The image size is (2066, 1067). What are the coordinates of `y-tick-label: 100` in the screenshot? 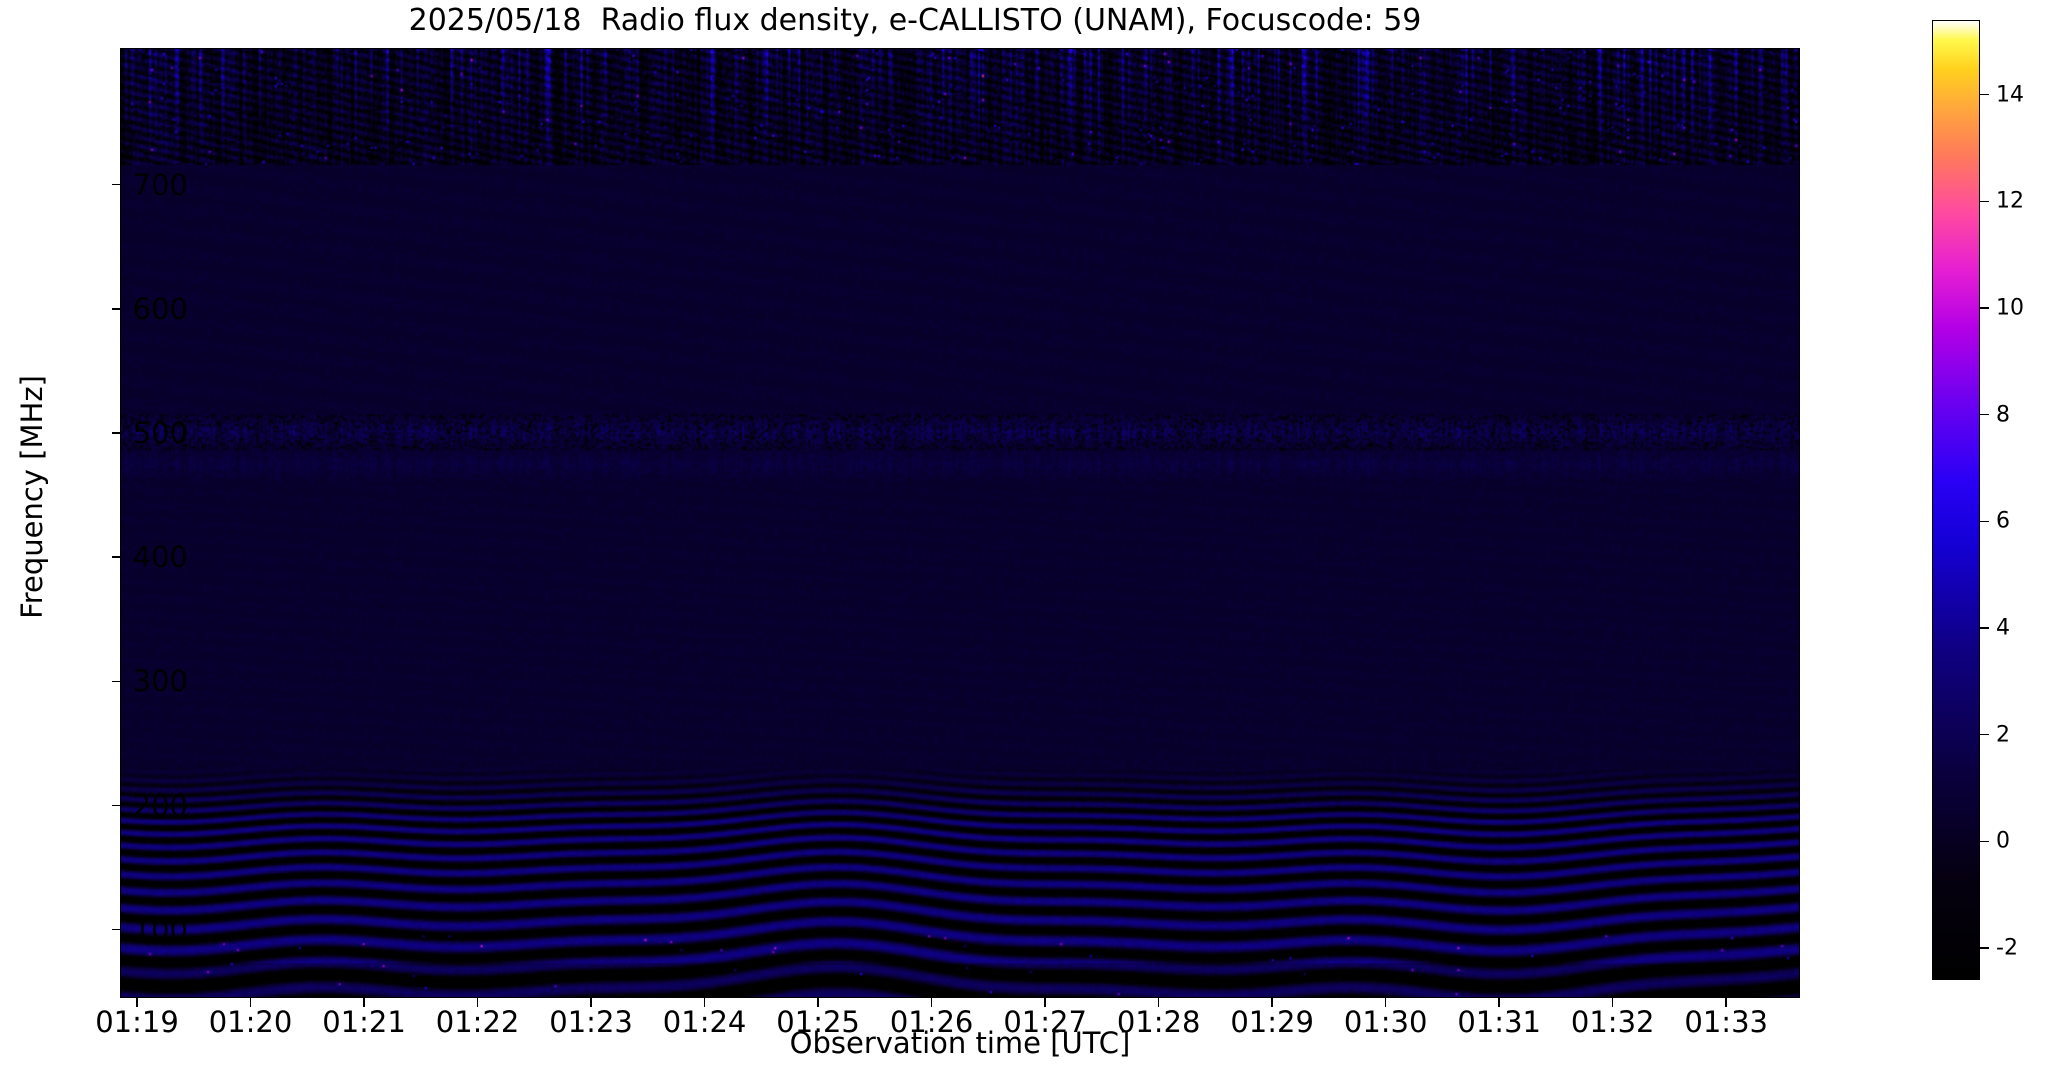 It's located at (160, 929).